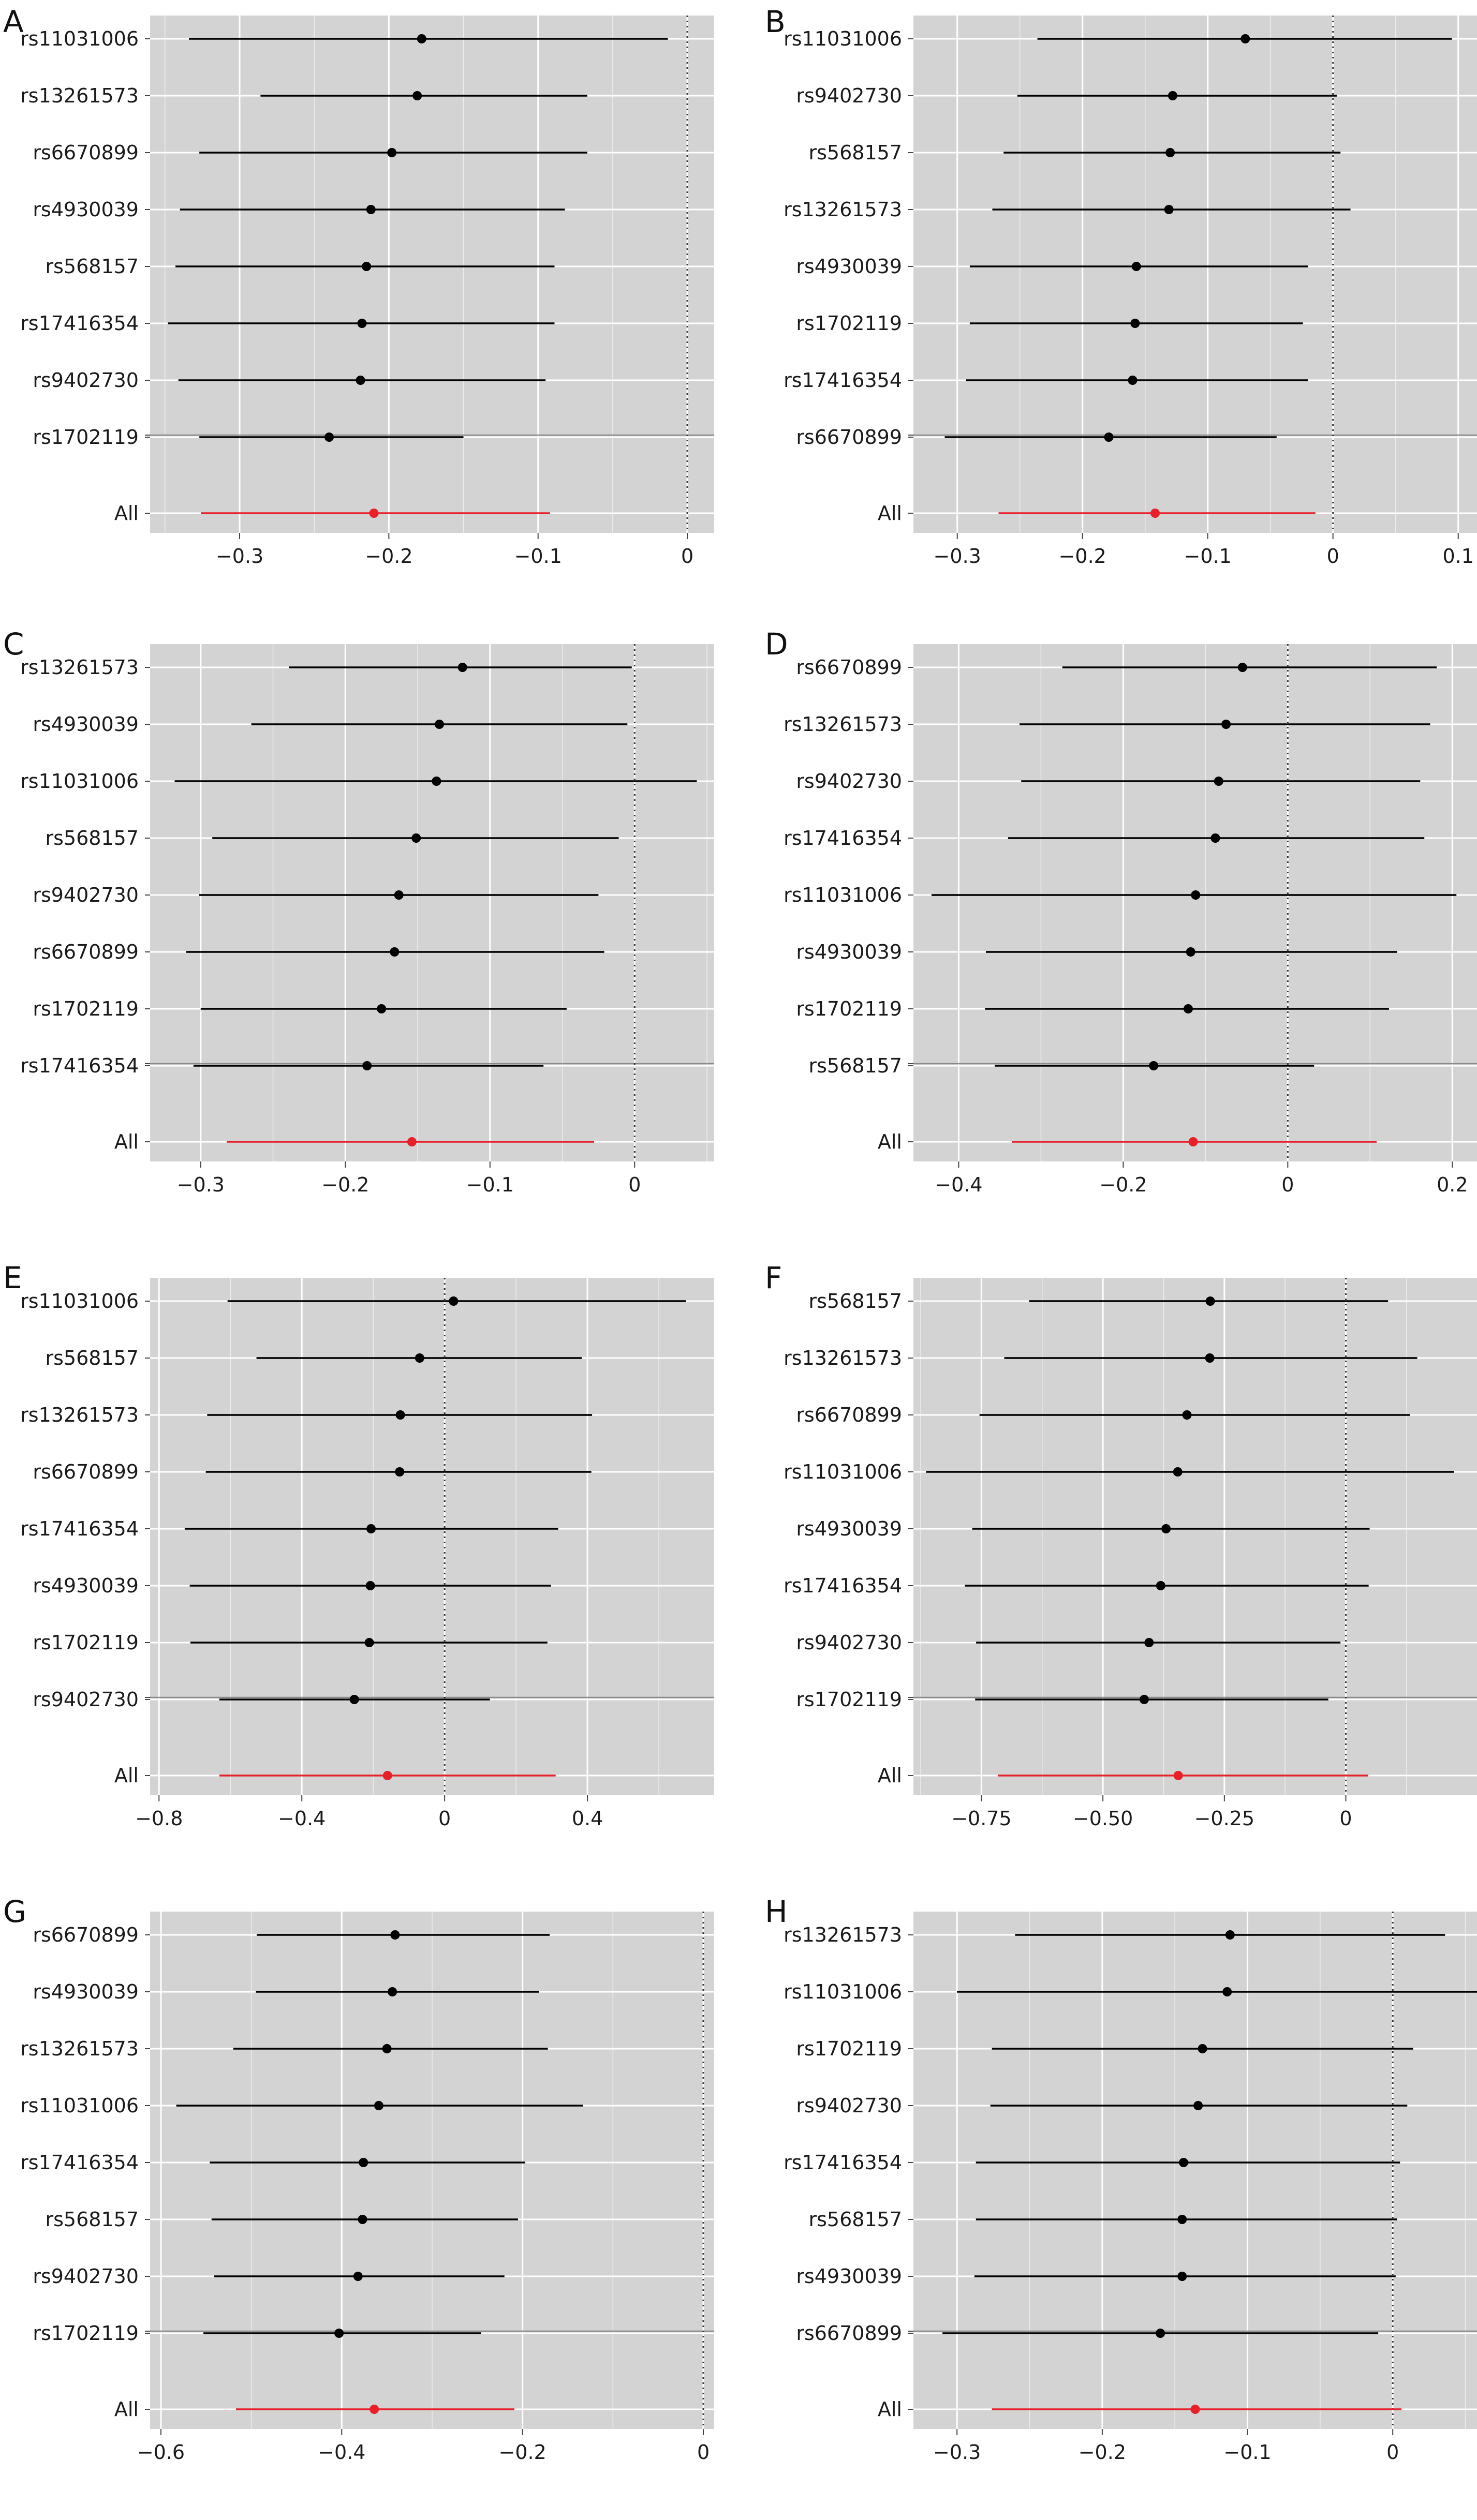 The height and width of the screenshot is (2520, 1477). I want to click on panel-letter: C, so click(13, 644).